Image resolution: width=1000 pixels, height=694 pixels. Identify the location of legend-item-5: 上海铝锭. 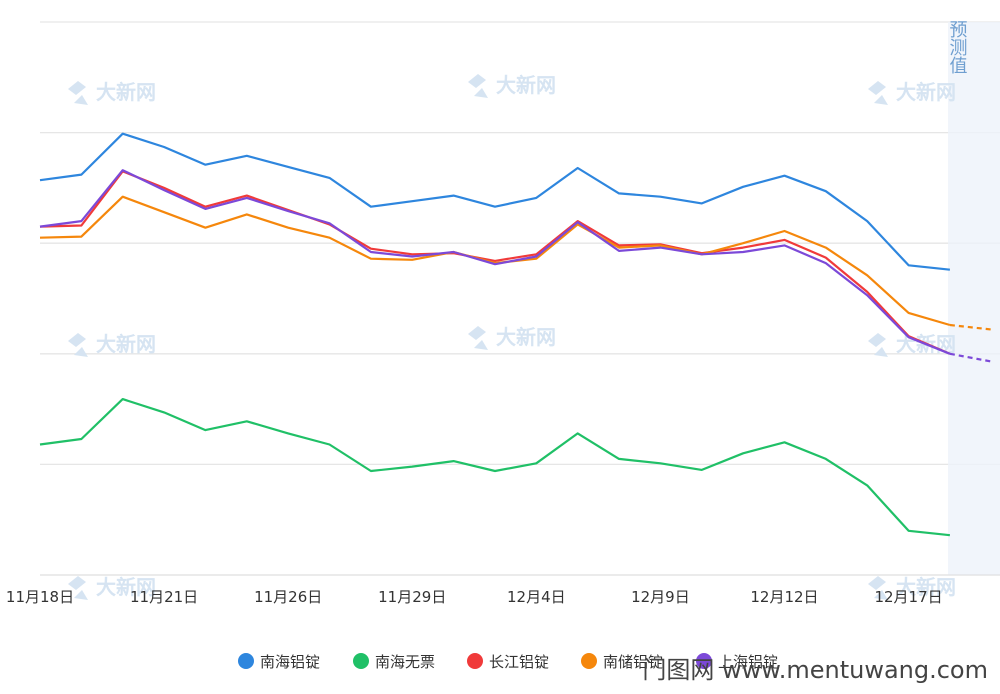
(737, 662).